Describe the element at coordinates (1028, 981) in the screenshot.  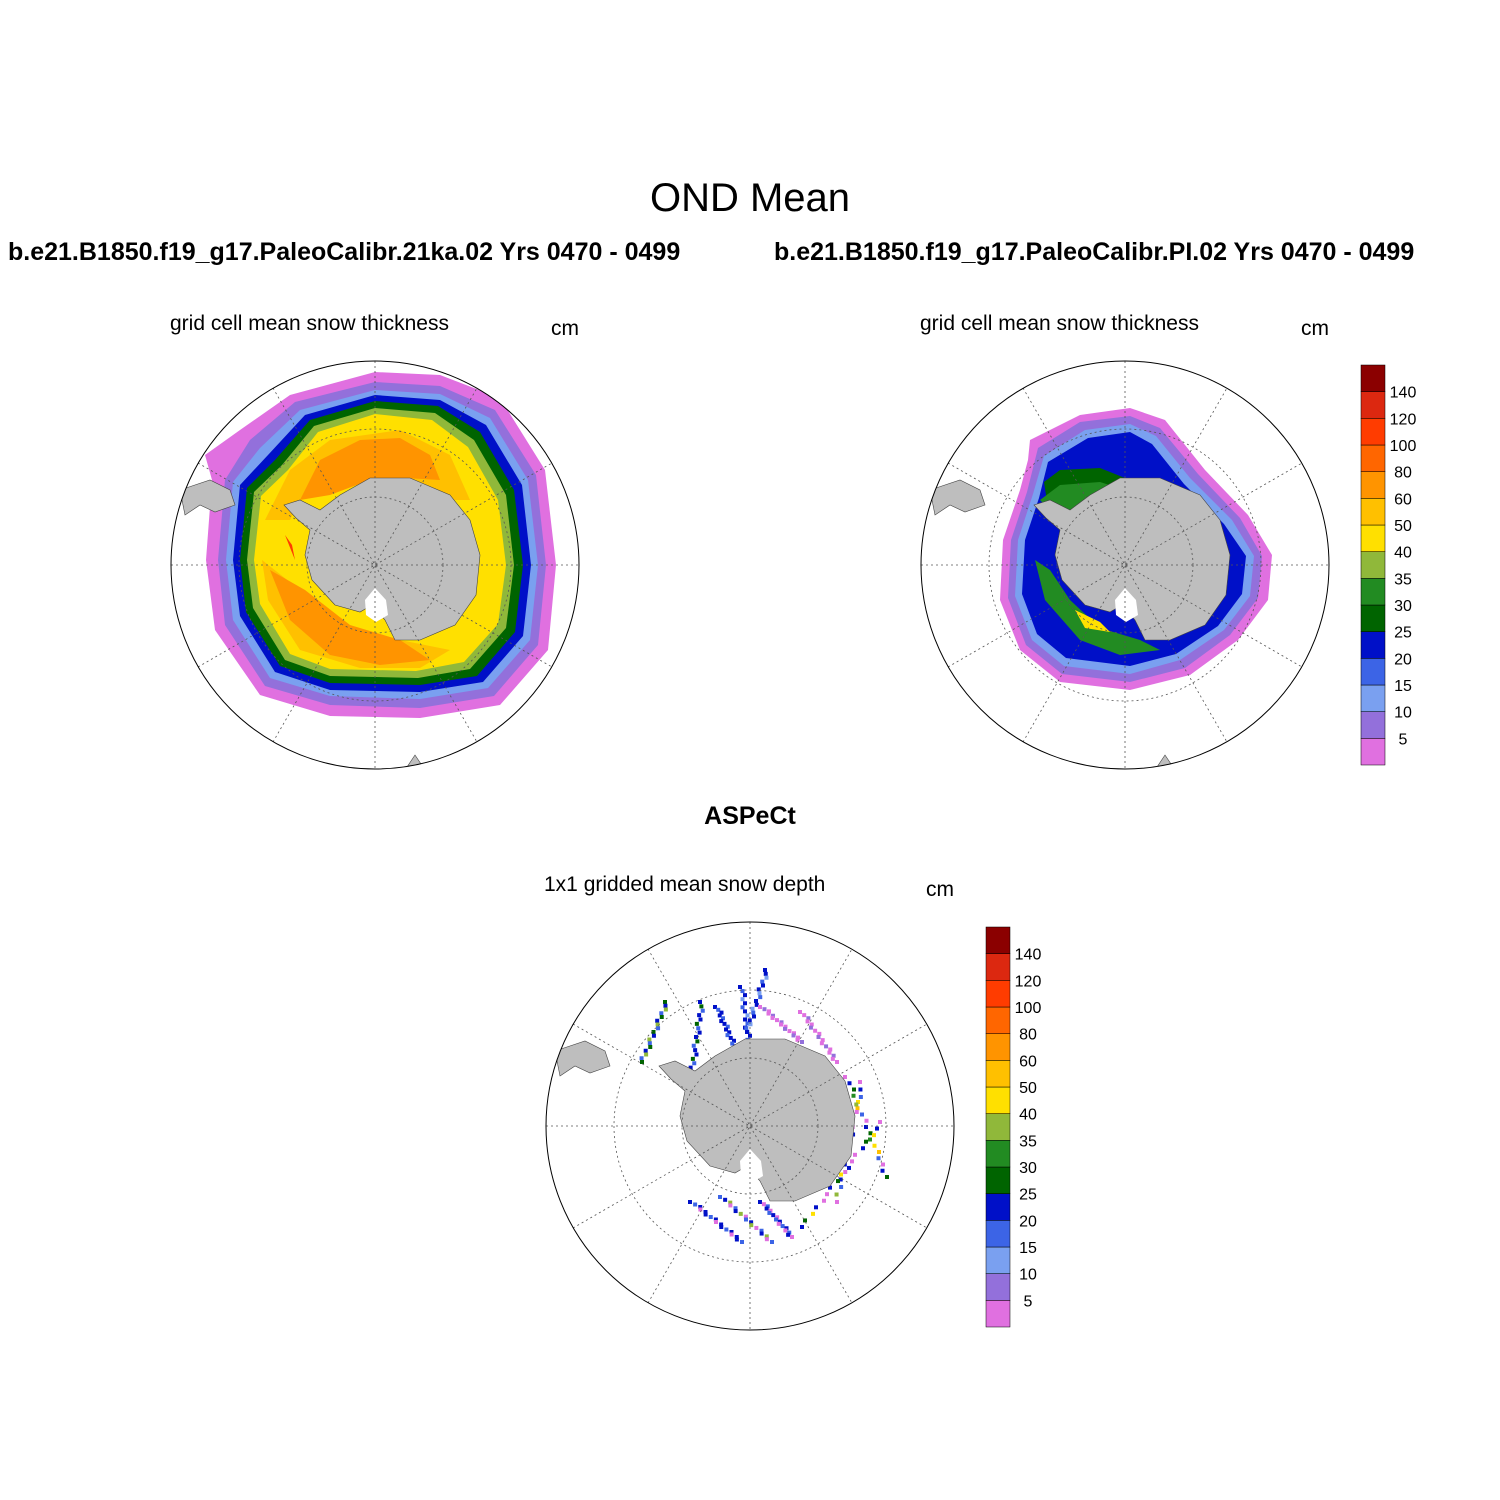
I see `colorbar-tick-label: 120` at that location.